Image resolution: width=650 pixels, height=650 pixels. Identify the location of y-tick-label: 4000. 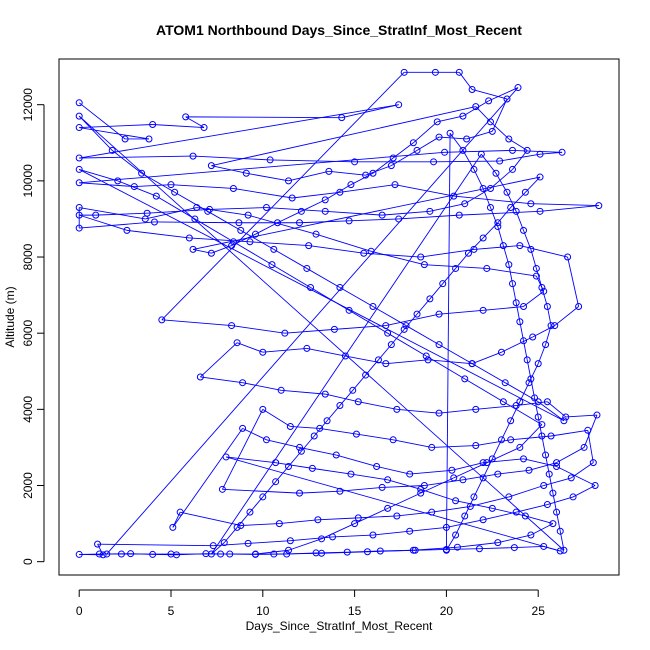
(28, 409).